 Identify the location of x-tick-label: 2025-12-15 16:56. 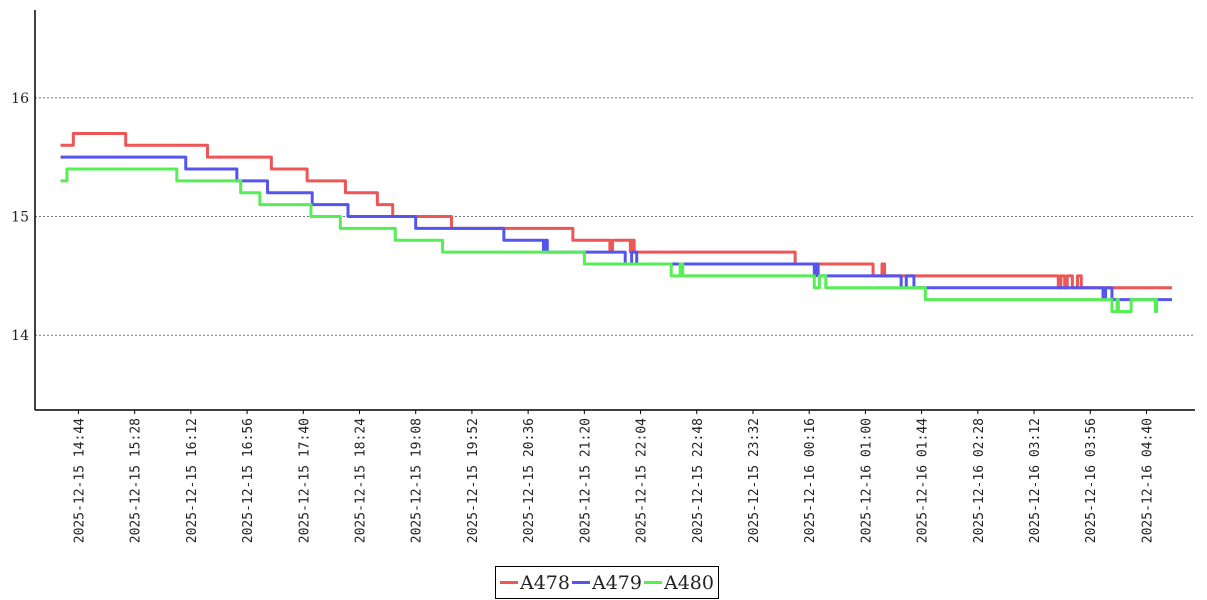
(248, 480).